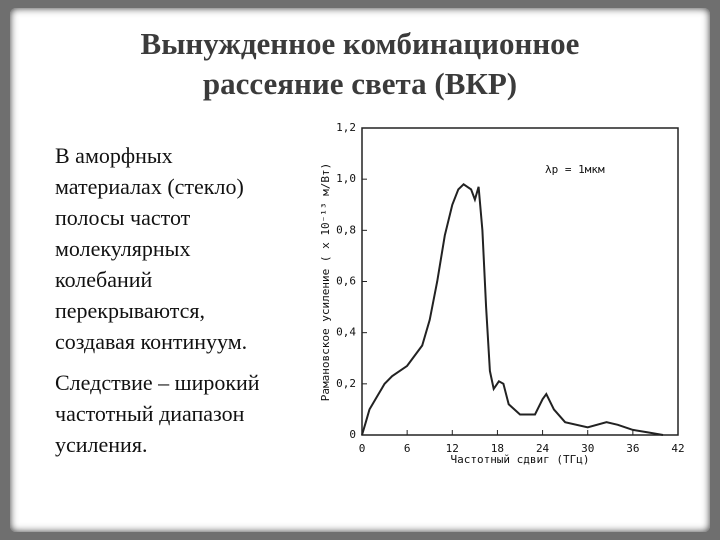 Image resolution: width=720 pixels, height=540 pixels. What do you see at coordinates (677, 448) in the screenshot?
I see `x-tick-label: 42` at bounding box center [677, 448].